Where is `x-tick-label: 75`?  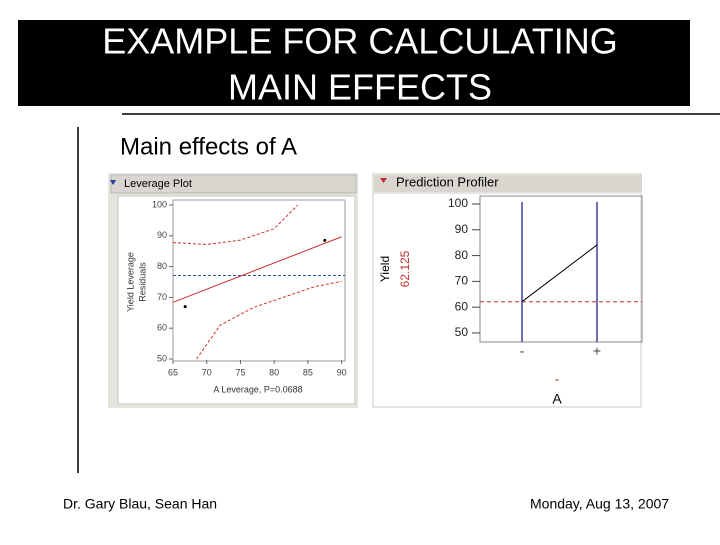 x-tick-label: 75 is located at coordinates (240, 372).